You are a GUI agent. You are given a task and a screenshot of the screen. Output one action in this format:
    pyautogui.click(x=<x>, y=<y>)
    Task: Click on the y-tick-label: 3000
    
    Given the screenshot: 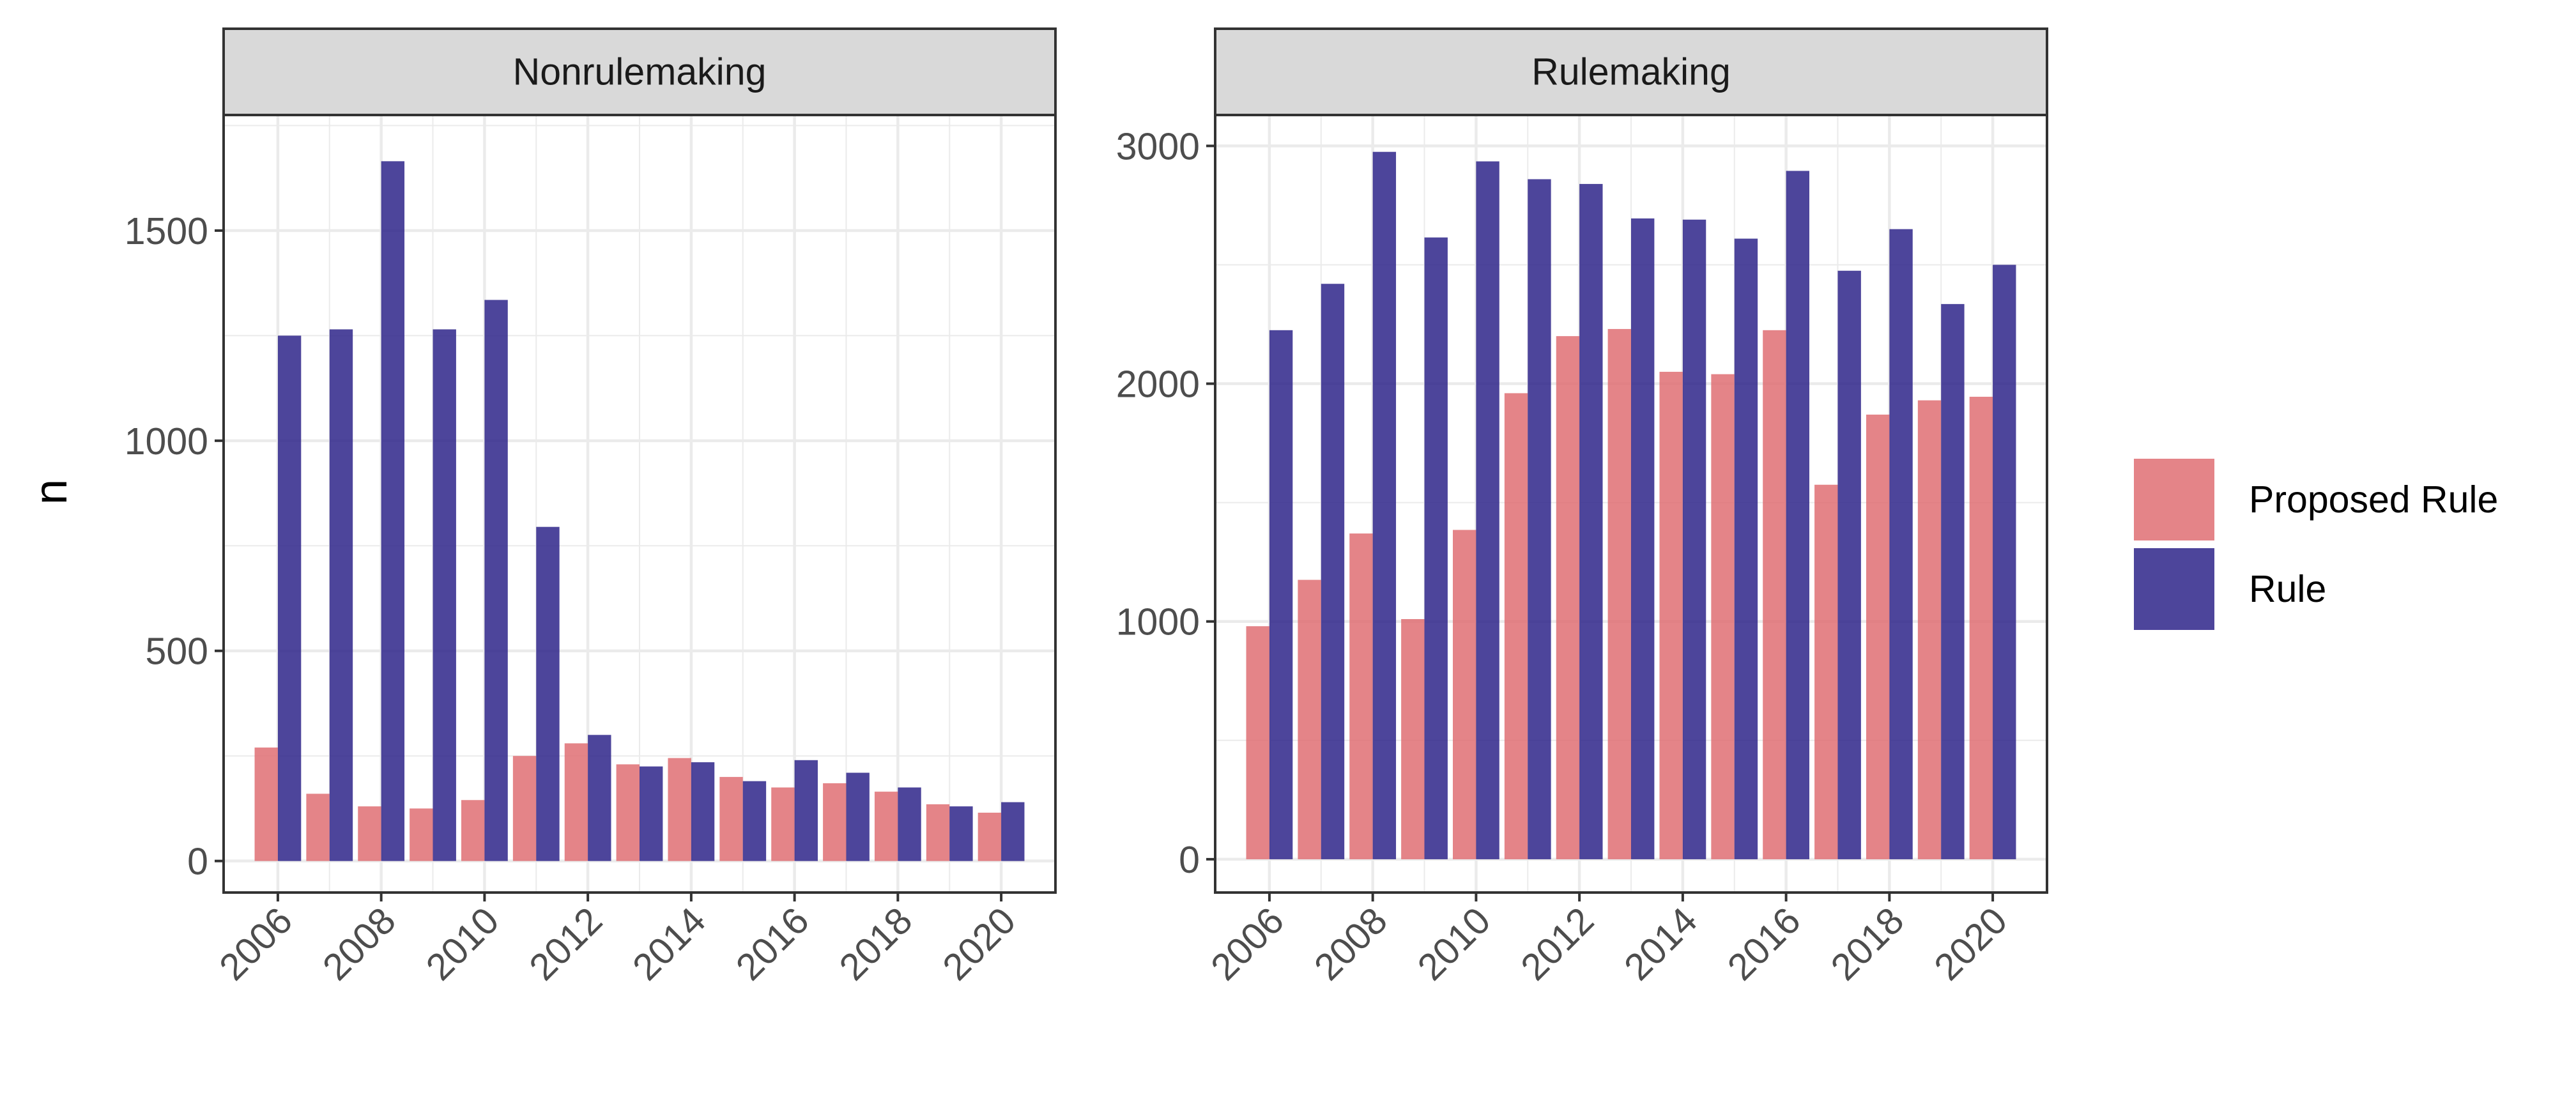 What is the action you would take?
    pyautogui.click(x=1158, y=146)
    